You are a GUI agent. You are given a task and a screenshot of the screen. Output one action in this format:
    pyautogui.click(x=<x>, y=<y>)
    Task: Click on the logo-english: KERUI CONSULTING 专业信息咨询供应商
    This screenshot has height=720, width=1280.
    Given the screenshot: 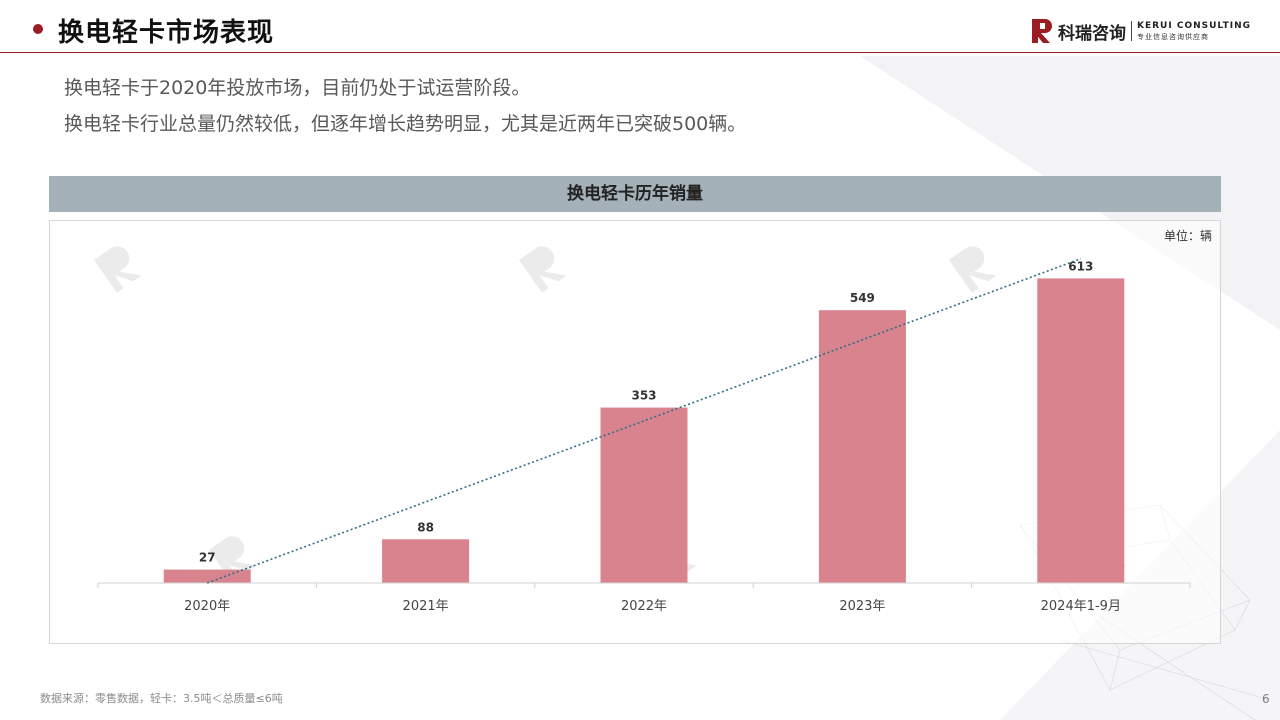 What is the action you would take?
    pyautogui.click(x=1194, y=30)
    